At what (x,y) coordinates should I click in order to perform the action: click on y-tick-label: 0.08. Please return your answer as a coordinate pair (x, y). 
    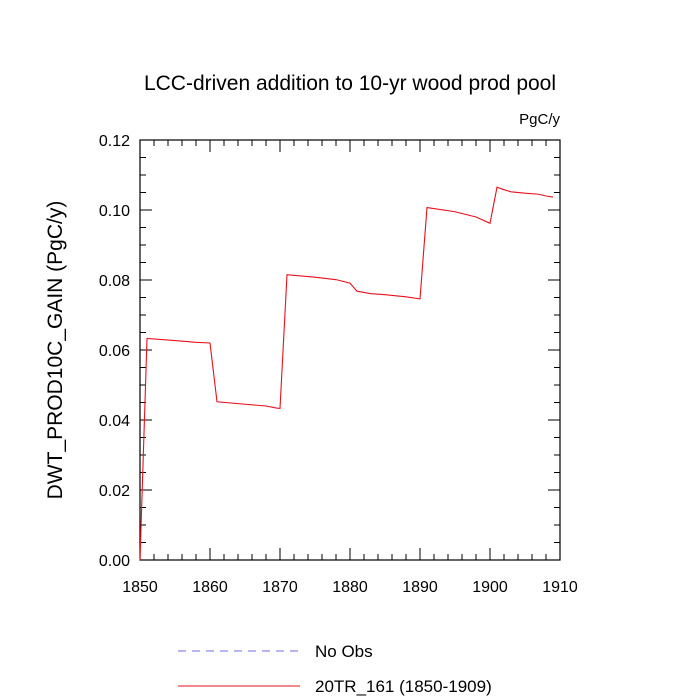
    Looking at the image, I should click on (114, 281).